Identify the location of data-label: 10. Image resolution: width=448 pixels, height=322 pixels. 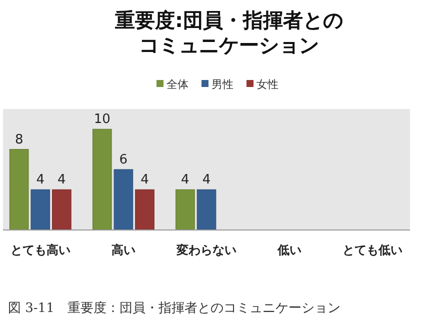
(102, 120).